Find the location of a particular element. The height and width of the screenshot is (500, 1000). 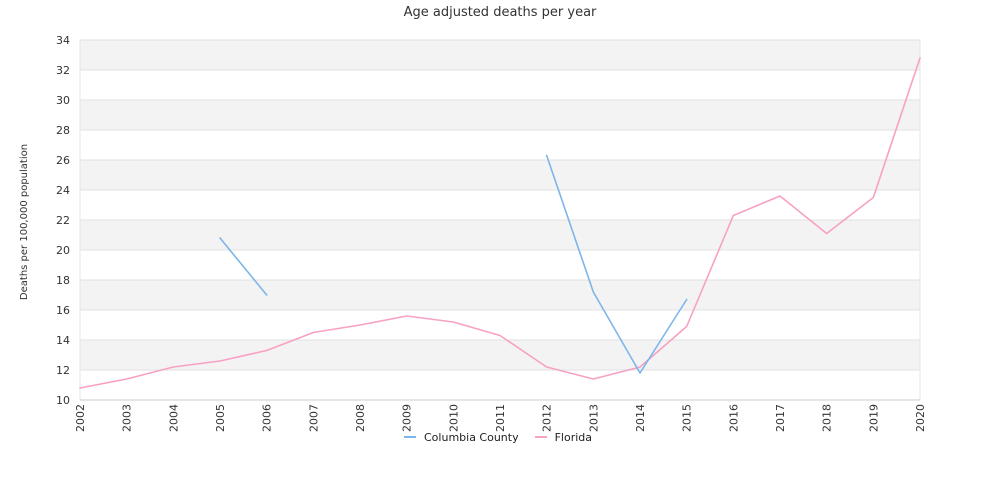

x-tick-label: 2017 is located at coordinates (780, 418).